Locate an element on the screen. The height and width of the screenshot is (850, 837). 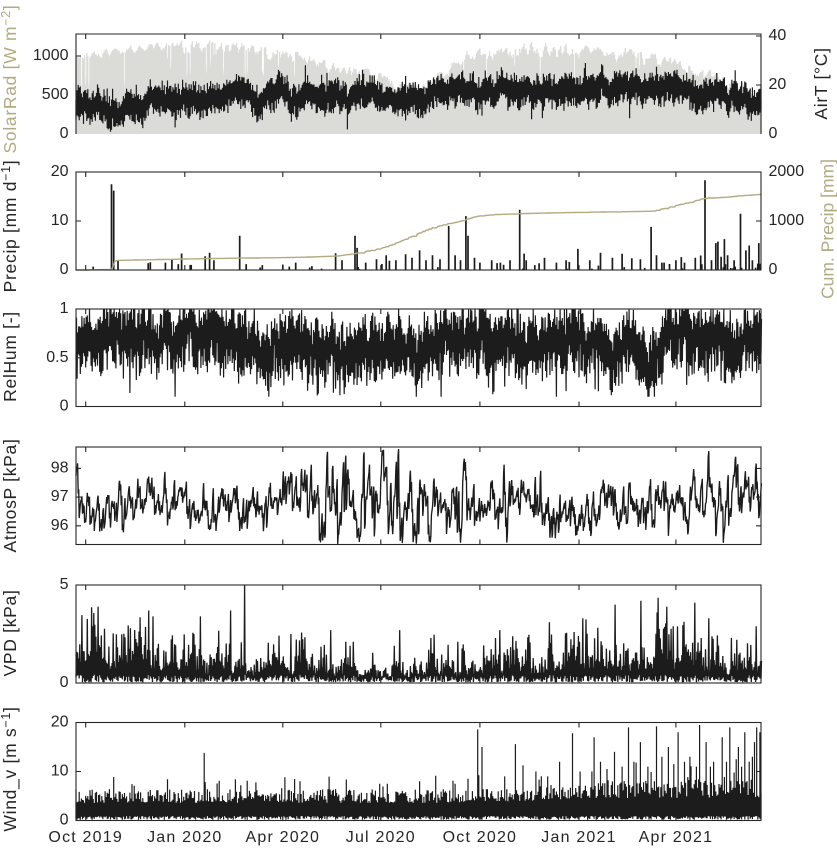
svg-text: Apr 2020 is located at coordinates (283, 837).